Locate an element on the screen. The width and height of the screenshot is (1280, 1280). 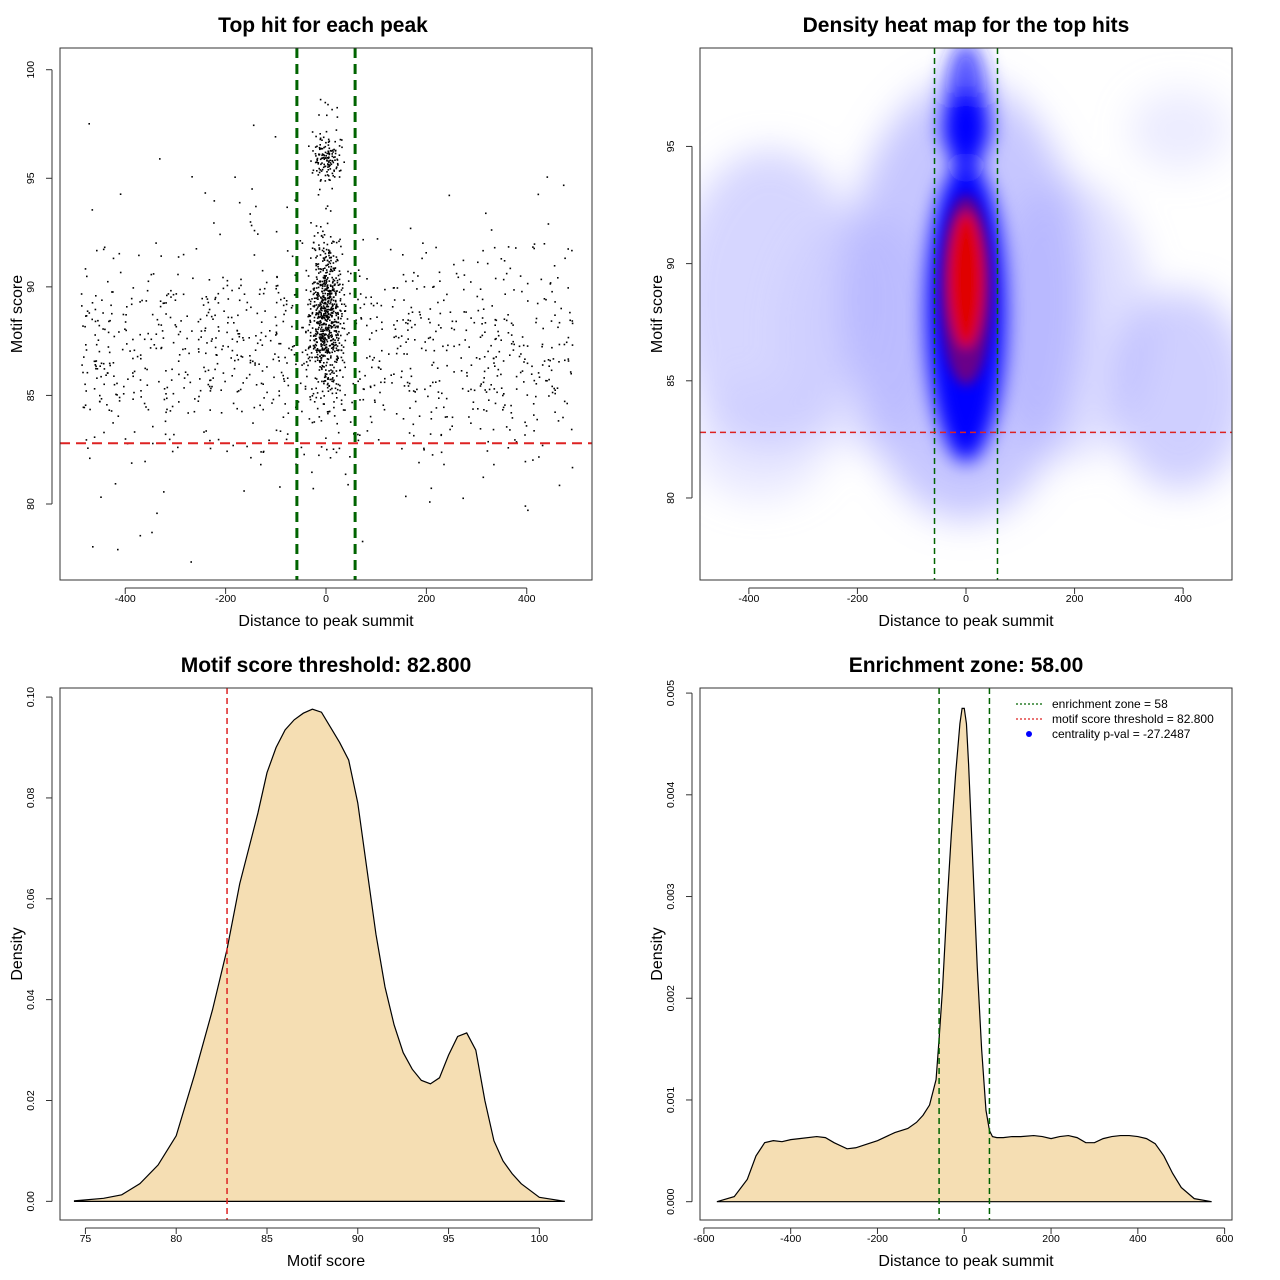
heatmap-peak-density is located at coordinates (966, 290).